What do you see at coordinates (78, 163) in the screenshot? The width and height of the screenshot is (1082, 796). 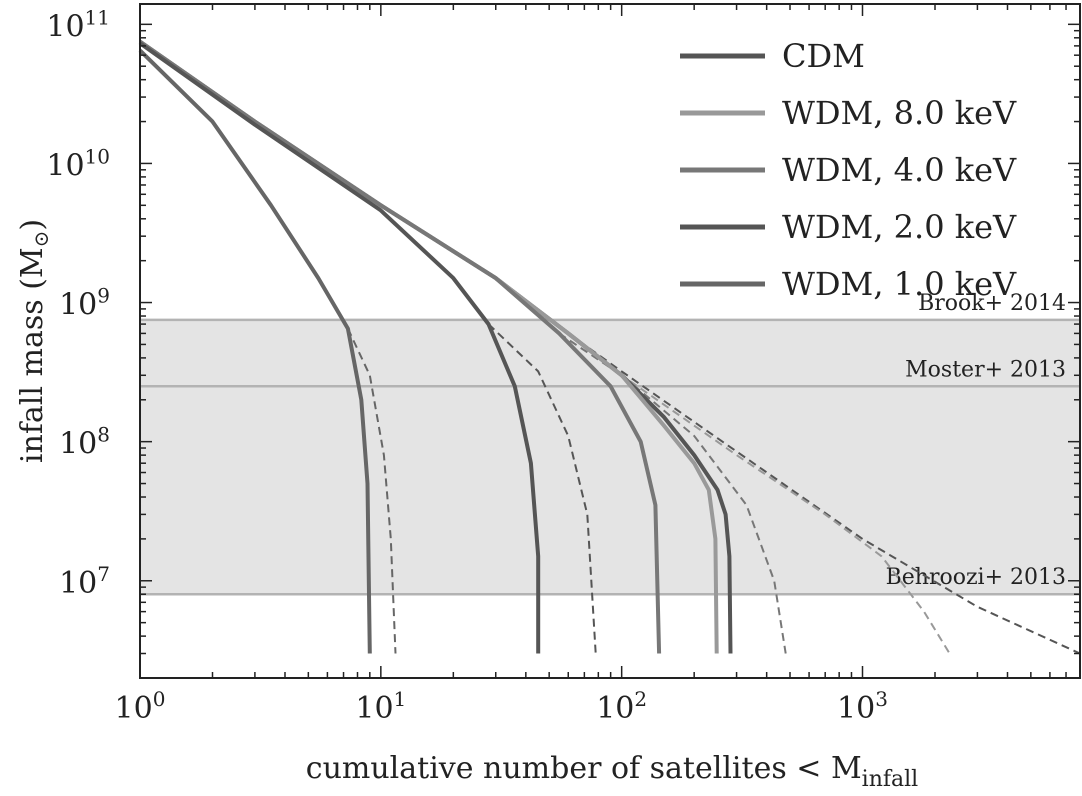 I see `y-tick-label: 10¹⁰` at bounding box center [78, 163].